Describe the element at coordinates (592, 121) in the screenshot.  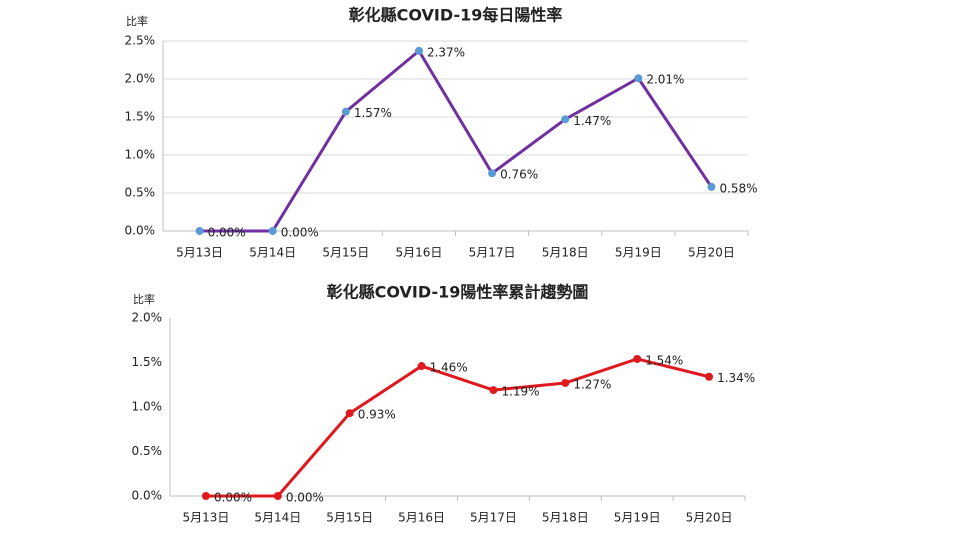
I see `data-label: 1.47%` at that location.